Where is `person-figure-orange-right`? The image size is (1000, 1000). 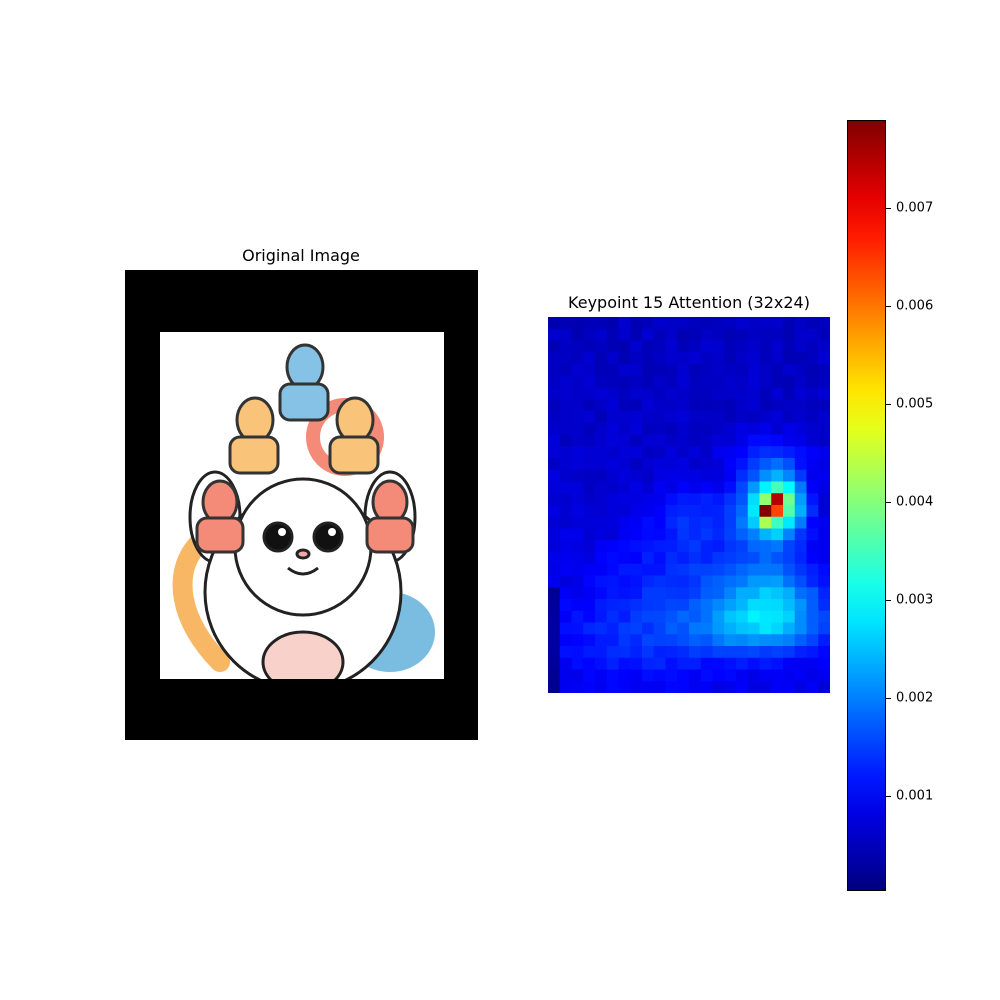
person-figure-orange-right is located at coordinates (354, 435).